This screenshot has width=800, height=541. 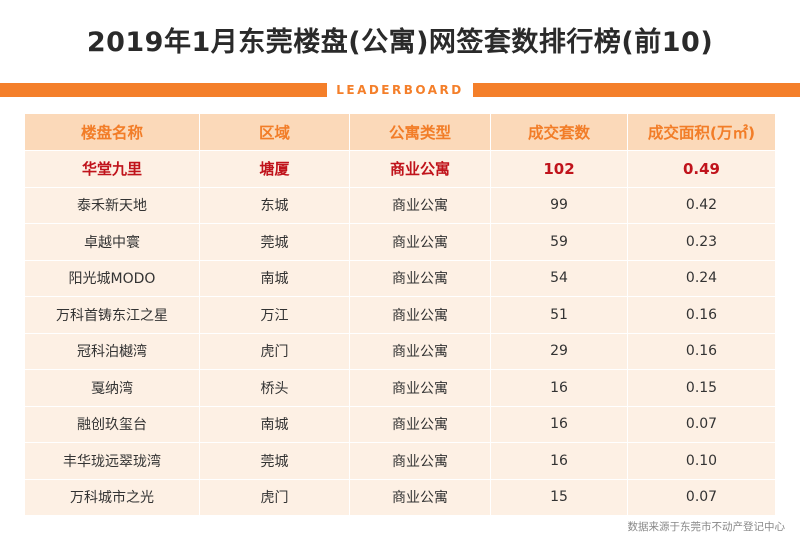 What do you see at coordinates (112, 497) in the screenshot?
I see `table-cell-name: 万科城市之光` at bounding box center [112, 497].